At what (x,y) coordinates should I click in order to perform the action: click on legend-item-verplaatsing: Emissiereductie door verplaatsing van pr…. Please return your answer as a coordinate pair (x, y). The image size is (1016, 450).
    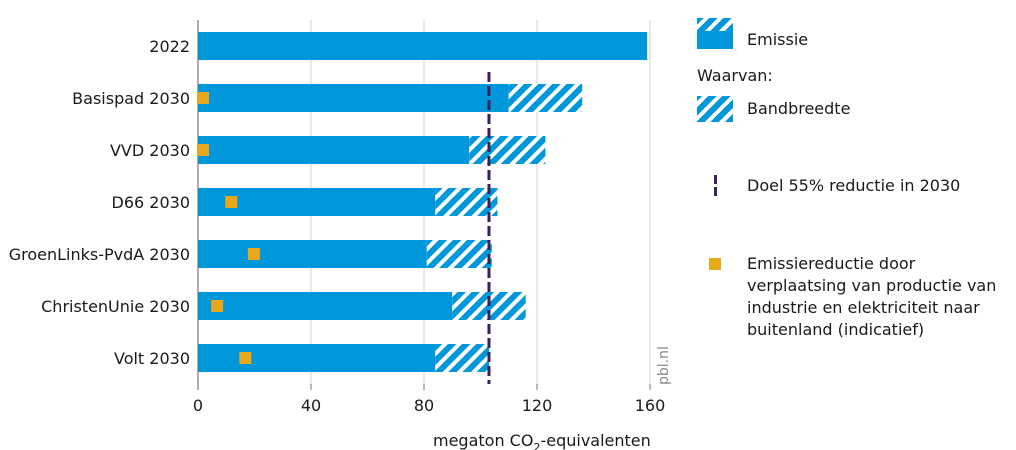
    Looking at the image, I should click on (856, 297).